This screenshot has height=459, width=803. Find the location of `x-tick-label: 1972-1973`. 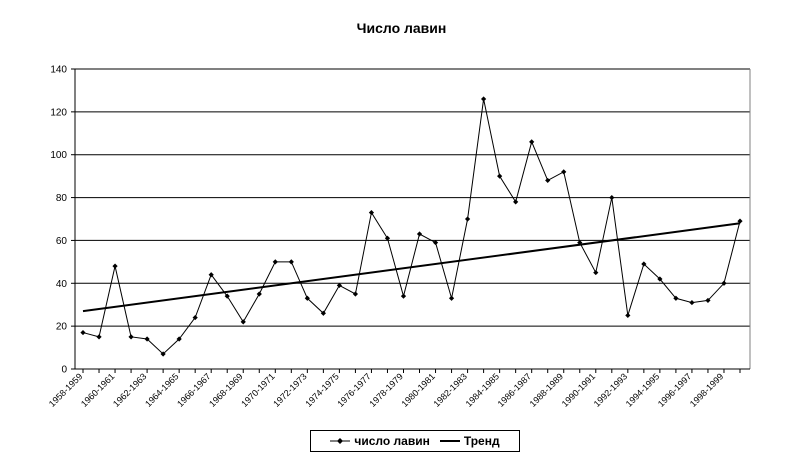

x-tick-label: 1972-1973 is located at coordinates (290, 390).